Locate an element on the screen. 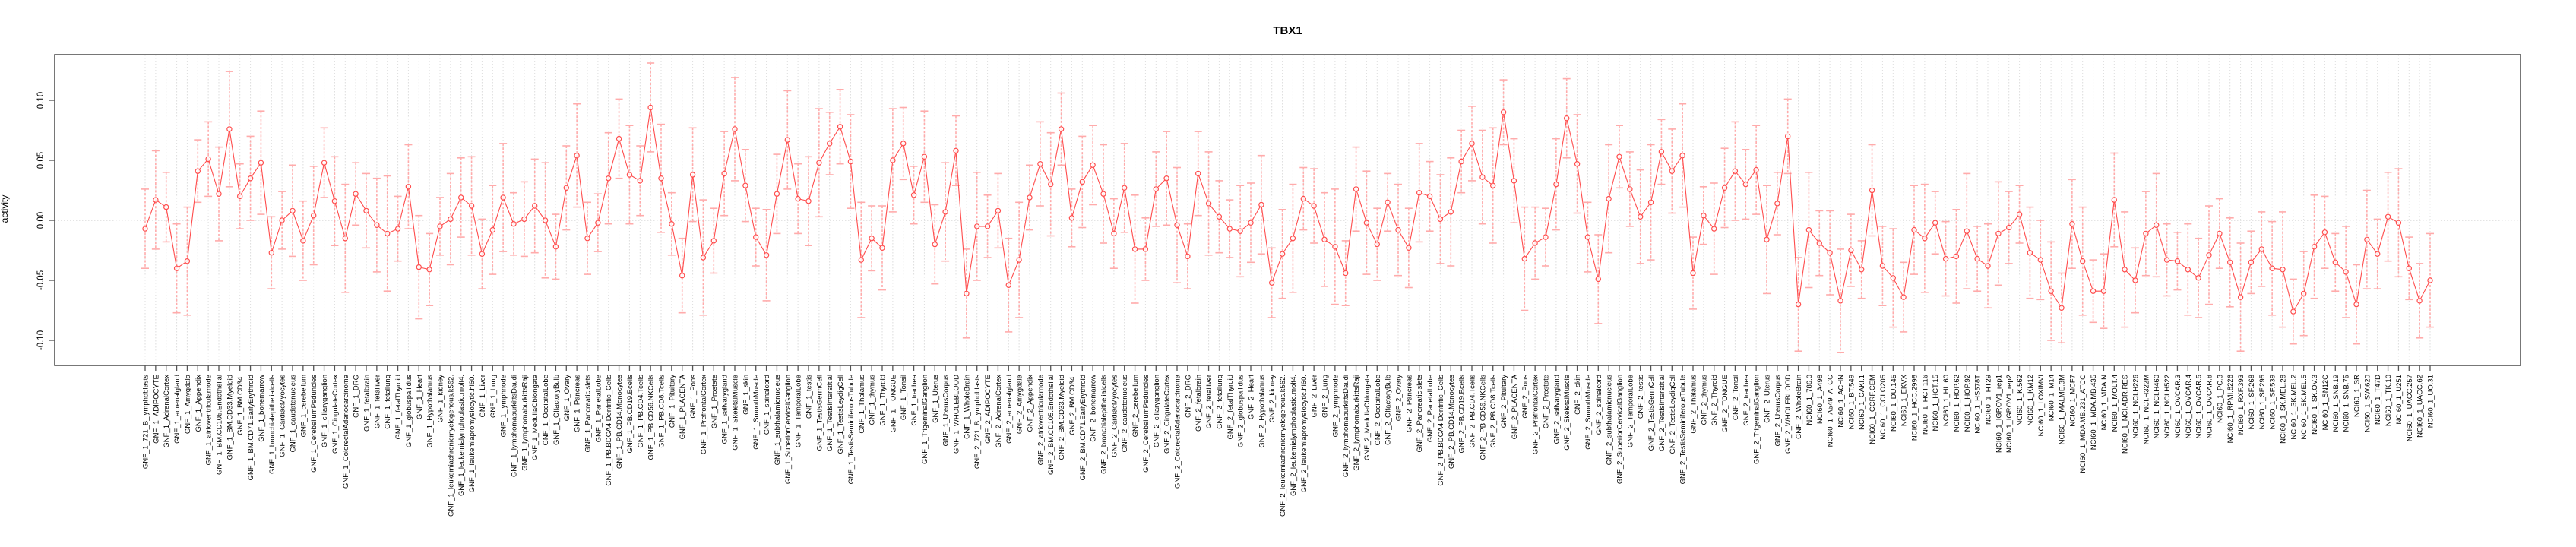 The height and width of the screenshot is (547, 2576). x-category-label: NCI60_1_SF.539 is located at coordinates (2273, 402).